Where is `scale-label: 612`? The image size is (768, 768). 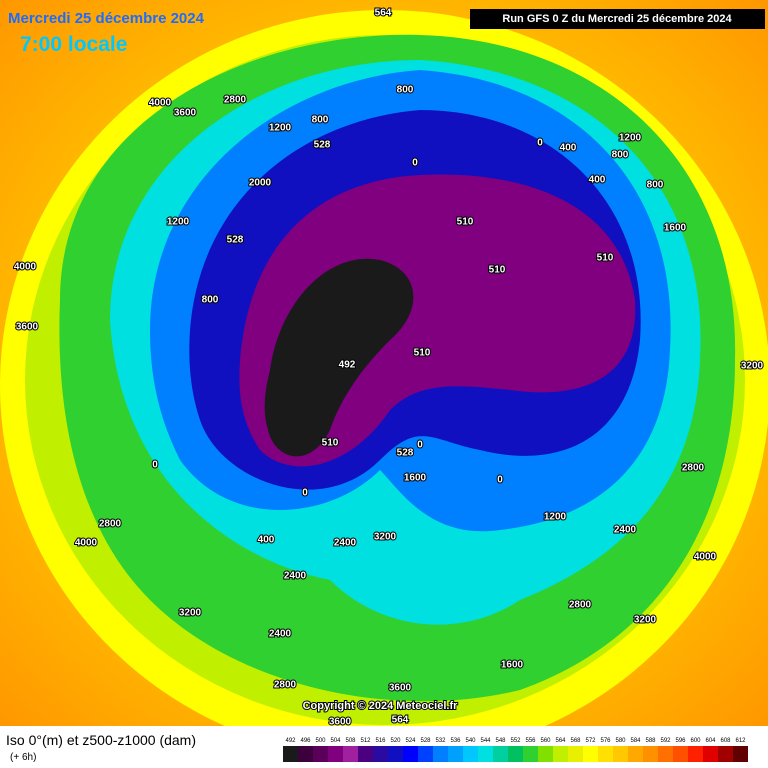 scale-label: 612 is located at coordinates (740, 741).